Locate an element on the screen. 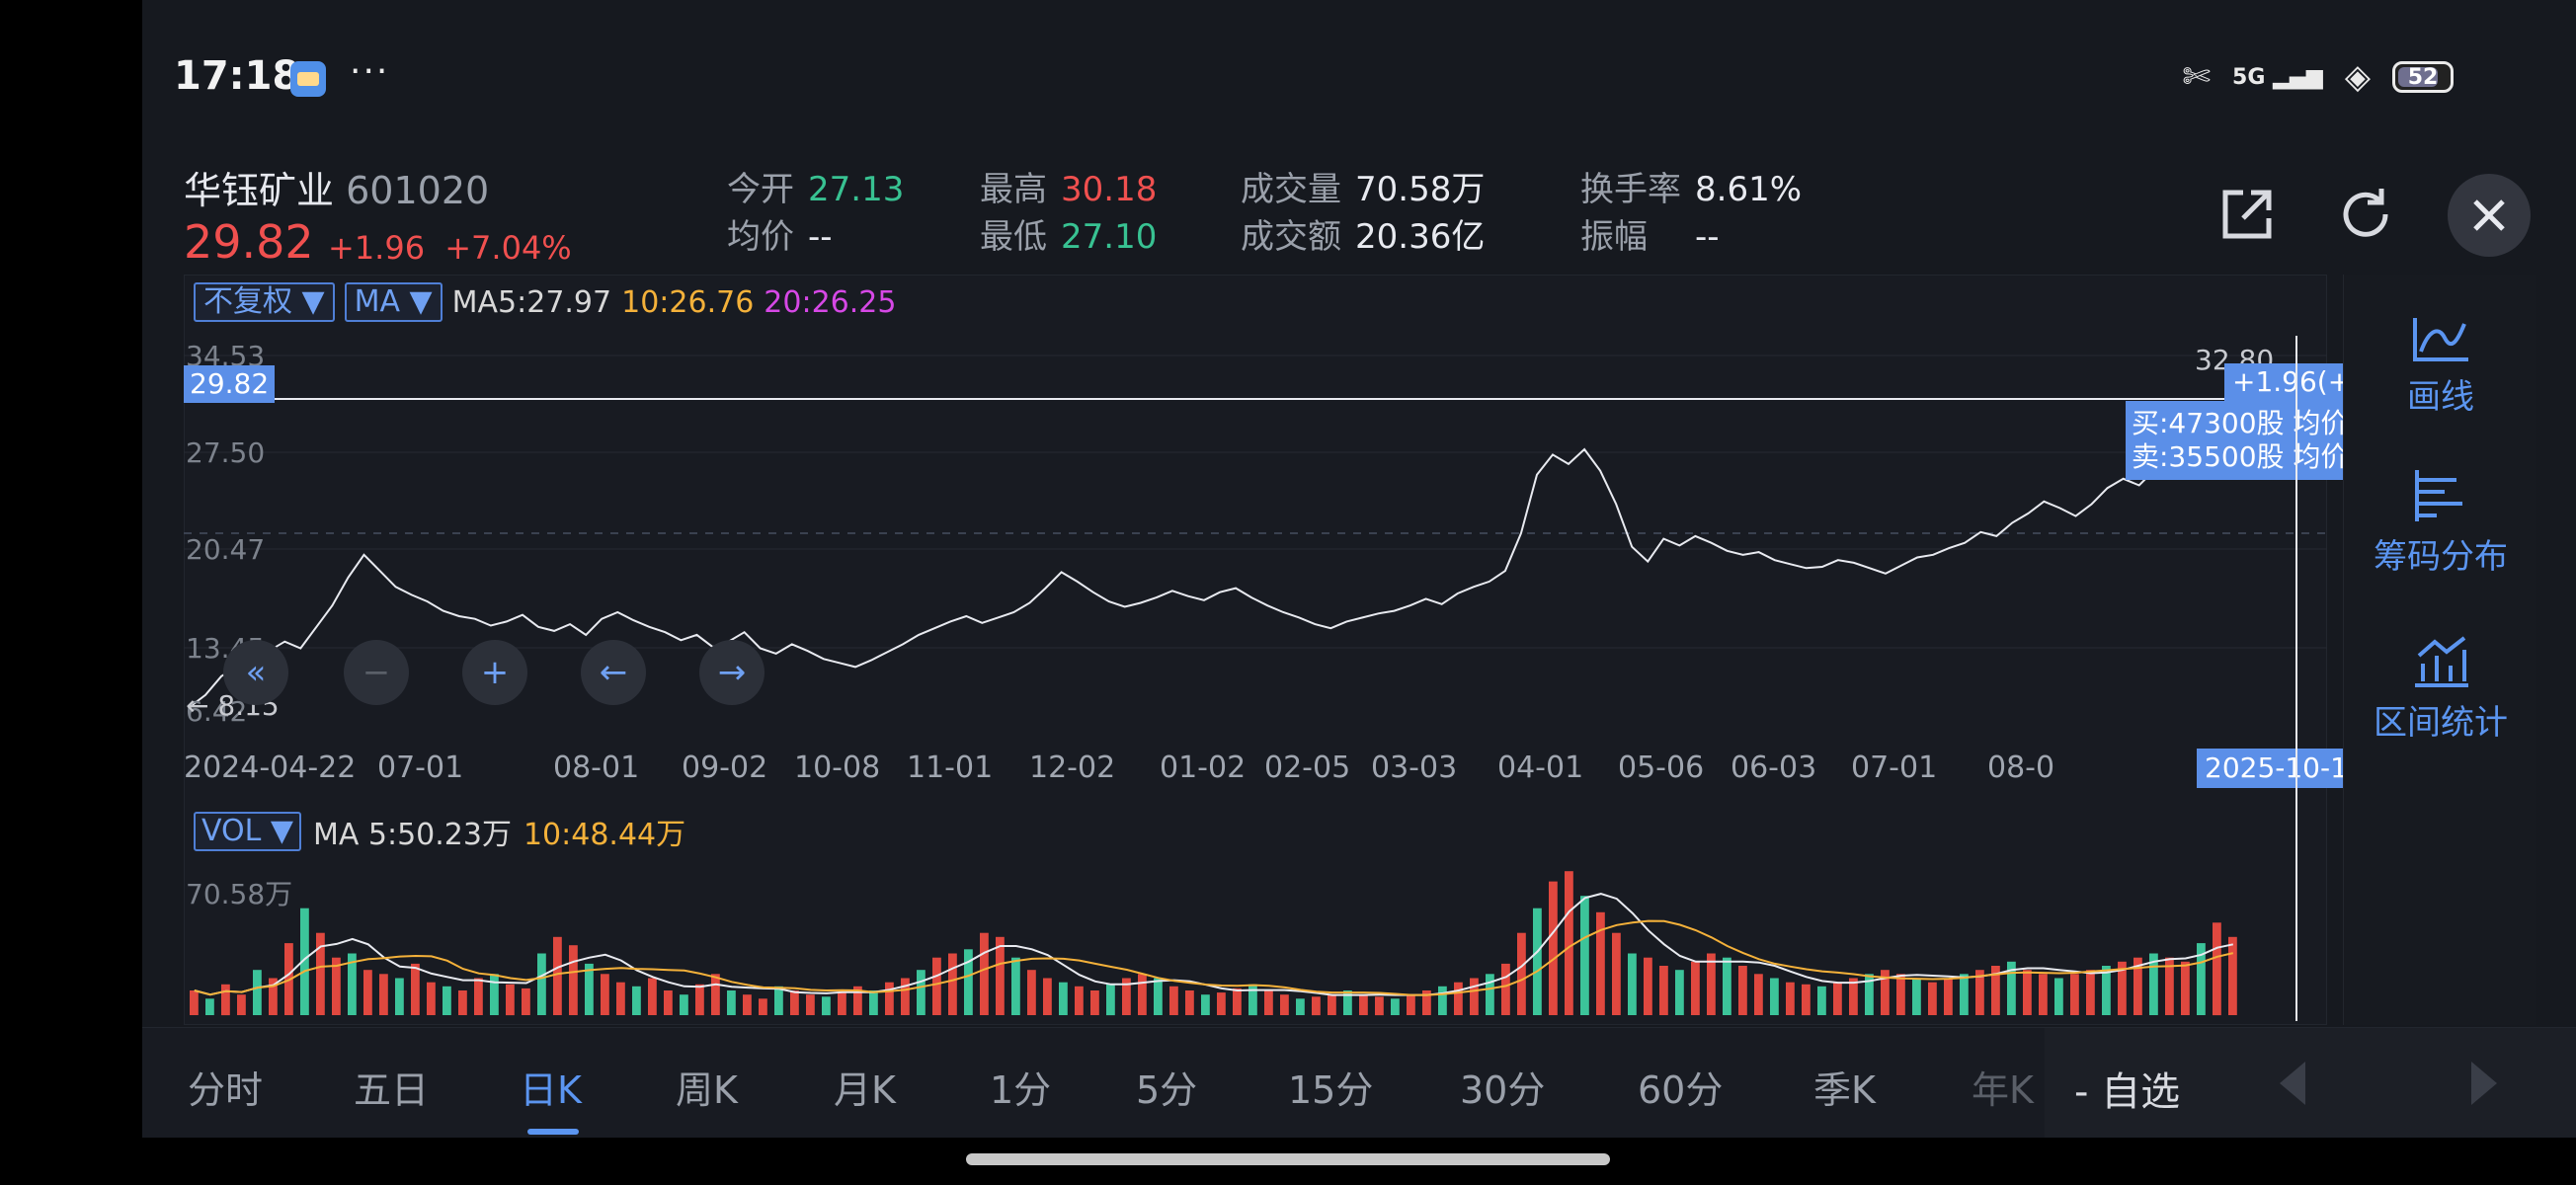 This screenshot has width=2576, height=1185. vol-ma10: 10:48.44万 is located at coordinates (604, 835).